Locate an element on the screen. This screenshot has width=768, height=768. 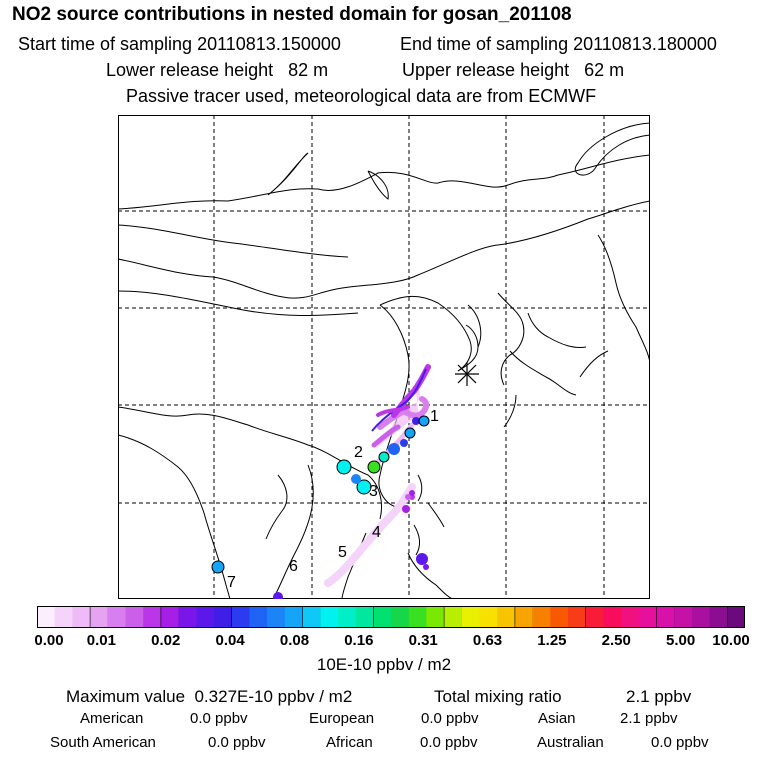
colorbar-tick-label: 0.02 is located at coordinates (166, 640).